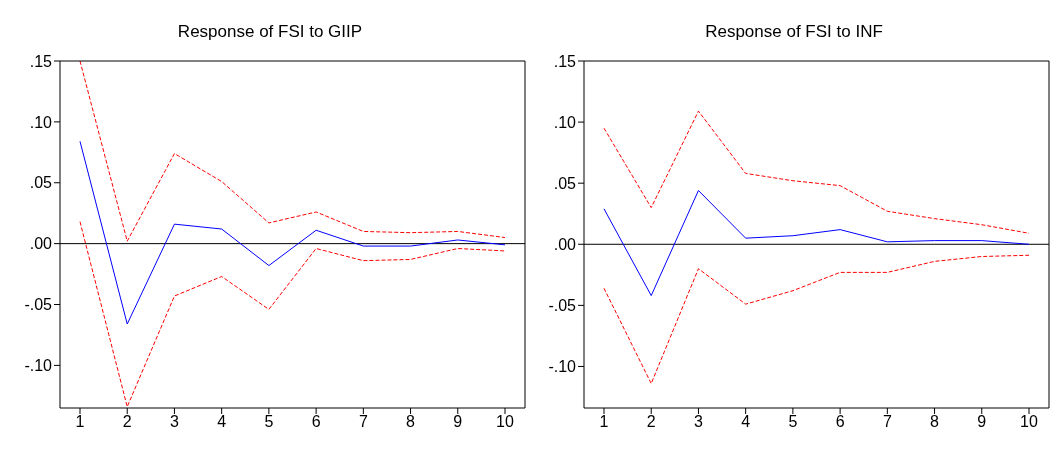 This screenshot has height=460, width=1064. Describe the element at coordinates (794, 32) in the screenshot. I see `chart-title: Response of FSI to INF` at that location.